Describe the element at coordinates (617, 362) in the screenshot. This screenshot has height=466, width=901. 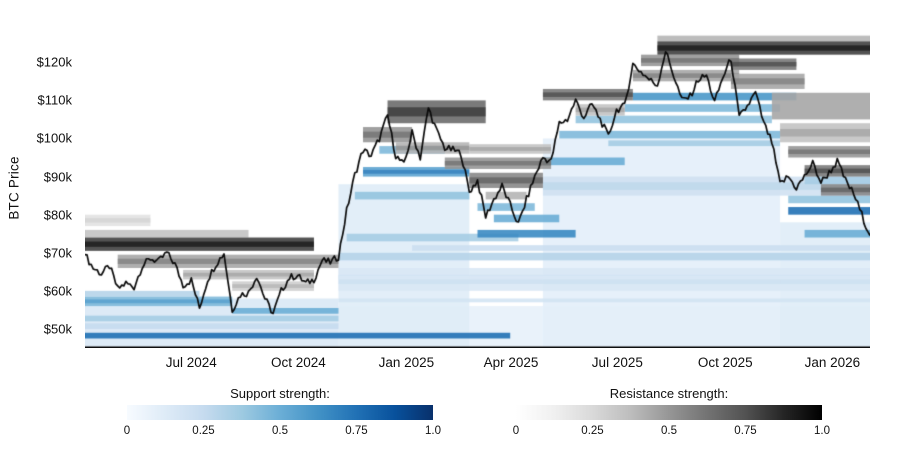
I see `x-axis-tick-label: Jul 2025` at that location.